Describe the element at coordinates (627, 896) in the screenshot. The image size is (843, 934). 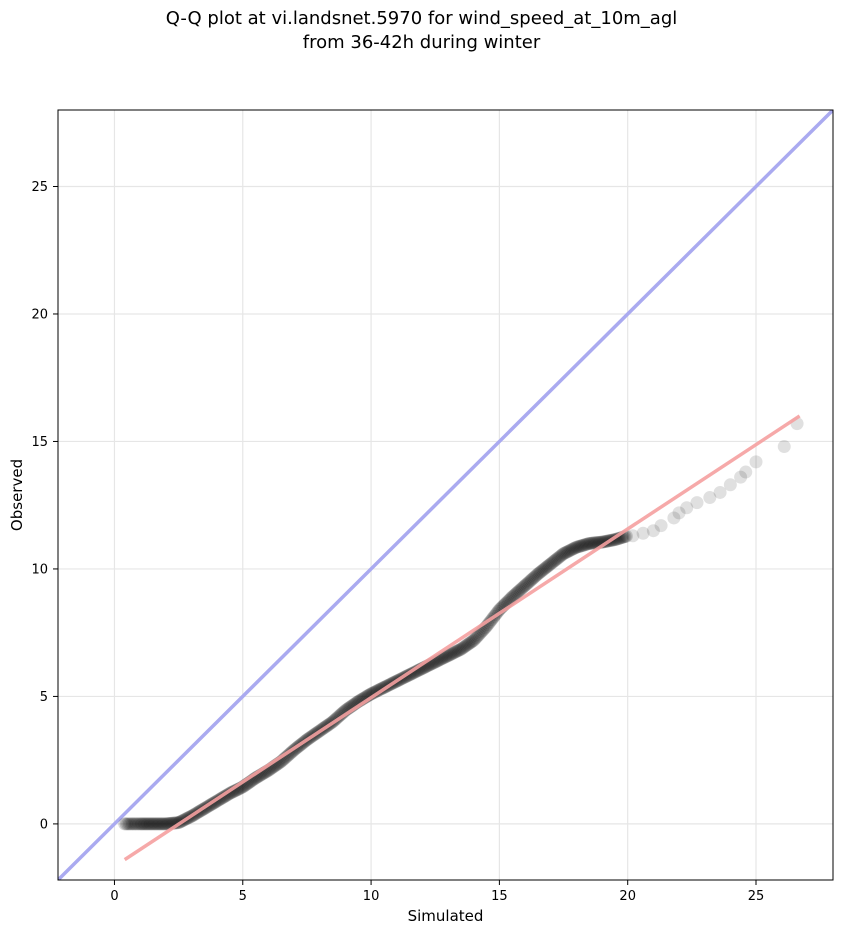
I see `x-tick-label: 20` at that location.